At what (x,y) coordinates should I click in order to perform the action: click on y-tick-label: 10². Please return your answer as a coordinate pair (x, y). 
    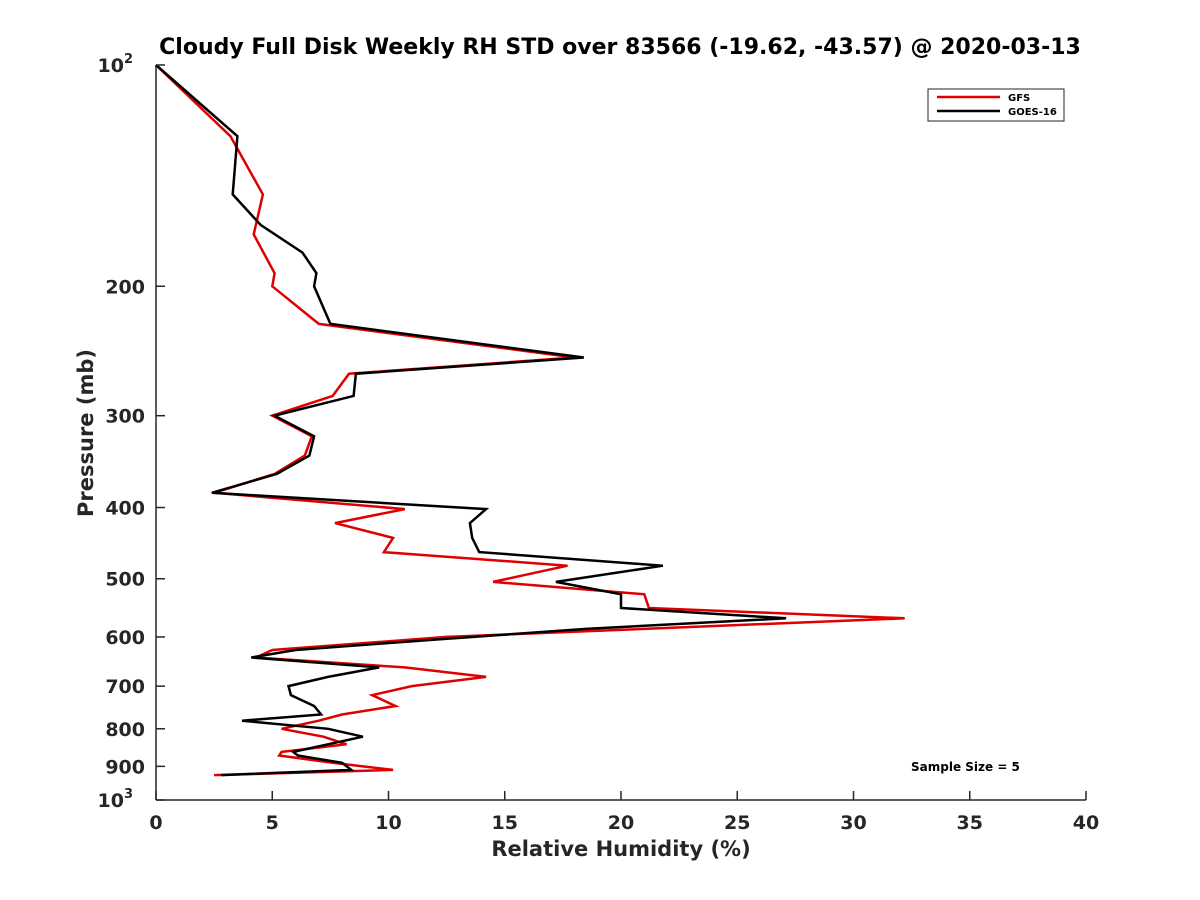
    Looking at the image, I should click on (116, 64).